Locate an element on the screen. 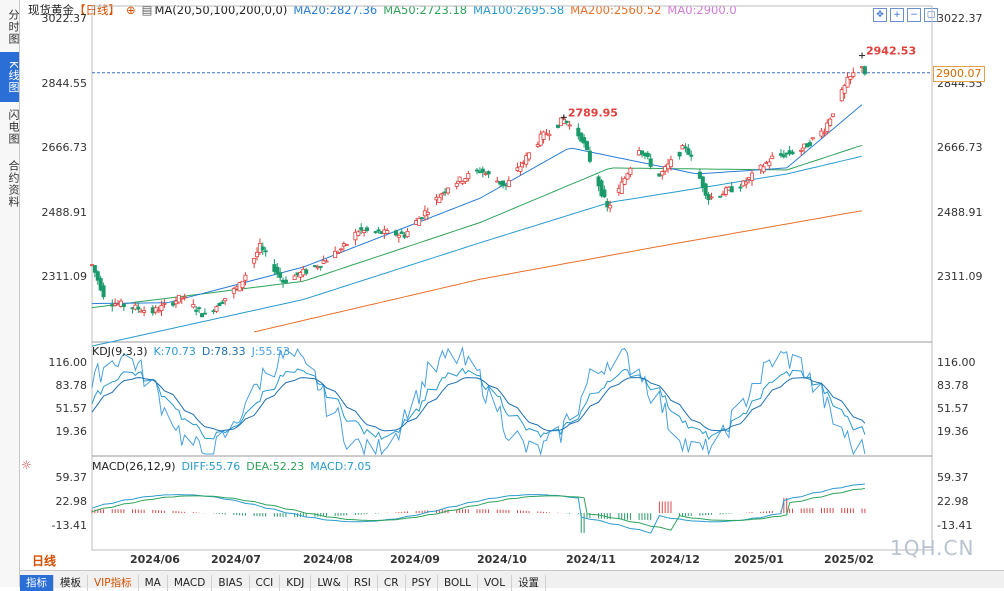  tab-vip-indicator: VIP指标 is located at coordinates (113, 583).